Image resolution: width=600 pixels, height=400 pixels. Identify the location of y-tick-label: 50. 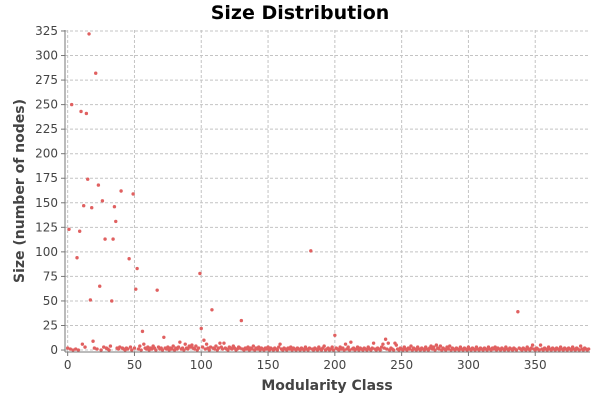
(50, 301).